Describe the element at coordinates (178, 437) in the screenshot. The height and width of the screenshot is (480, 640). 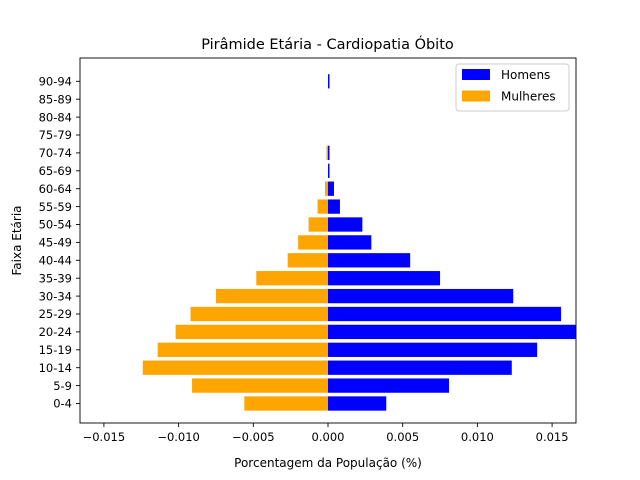
I see `x-tick-label: −0.010` at that location.